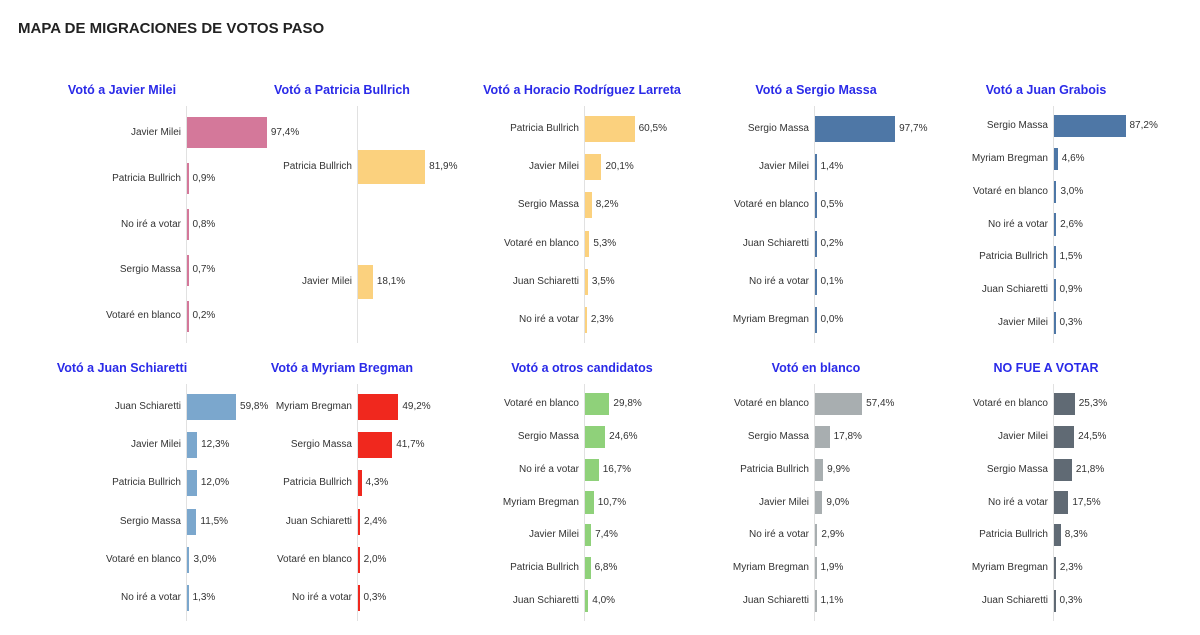  I want to click on value-label: 3,5%, so click(603, 281).